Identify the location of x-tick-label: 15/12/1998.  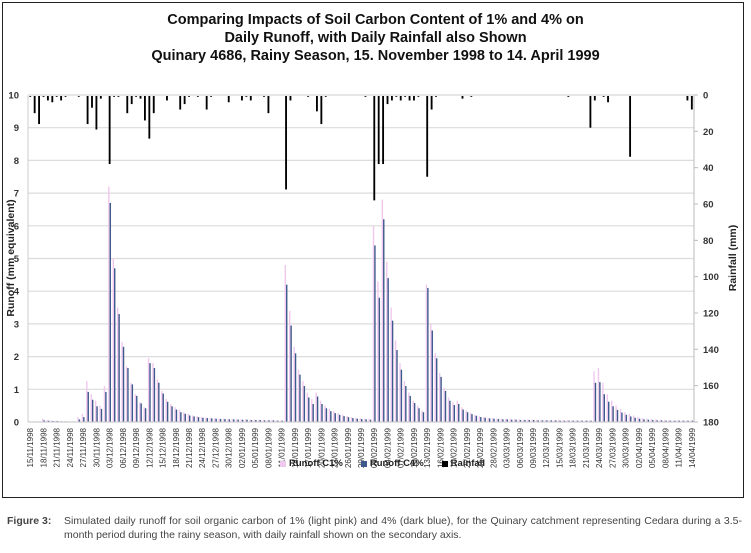
(163, 447).